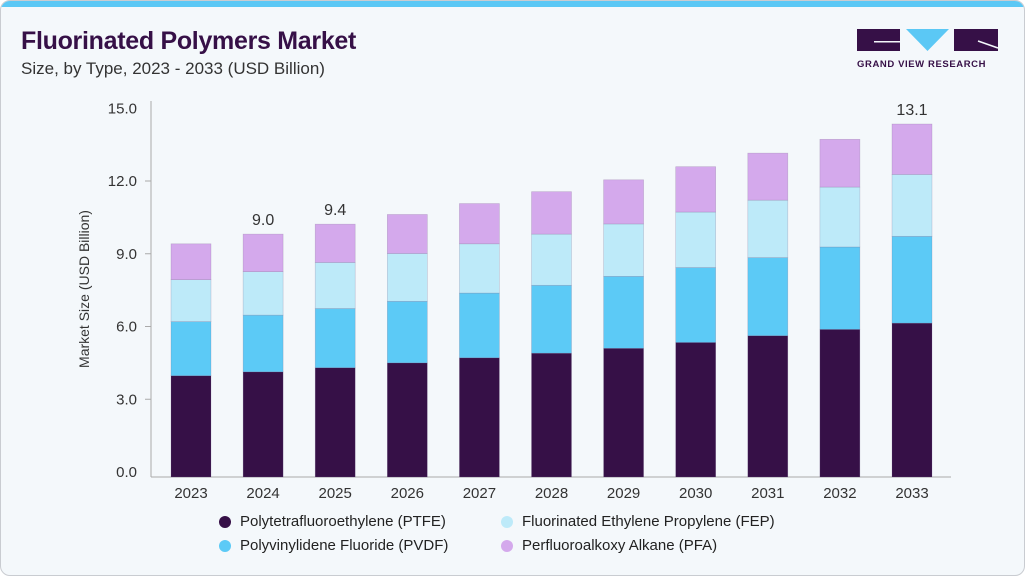  What do you see at coordinates (911, 493) in the screenshot?
I see `x-tick-label: 2033` at bounding box center [911, 493].